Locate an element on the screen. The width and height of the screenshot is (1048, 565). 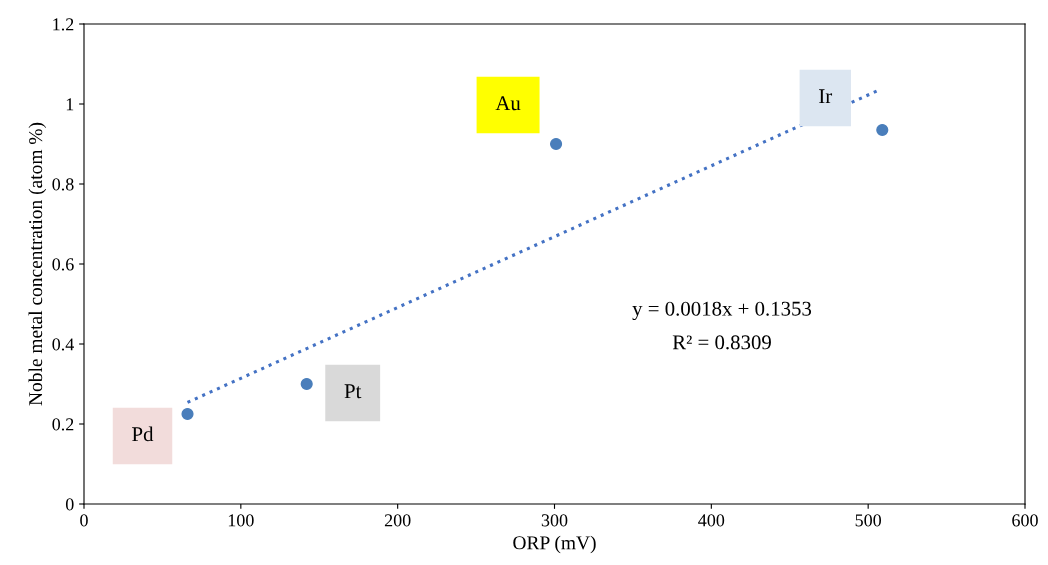
x-tick-label: 500 is located at coordinates (868, 520).